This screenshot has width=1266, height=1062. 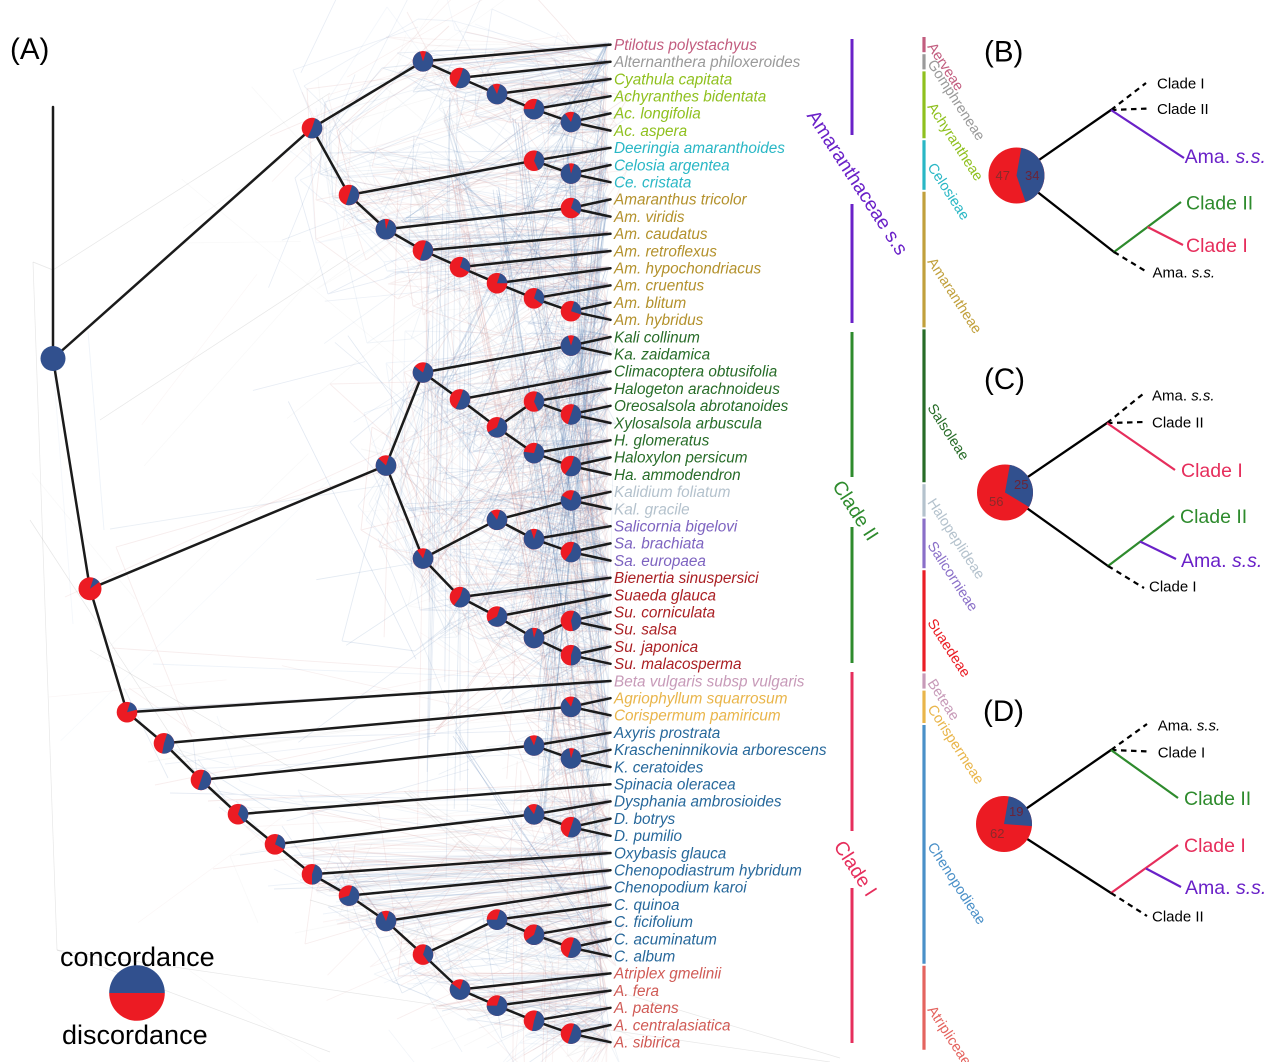 What do you see at coordinates (672, 492) in the screenshot?
I see `svg-text: Kalidium foliatum` at bounding box center [672, 492].